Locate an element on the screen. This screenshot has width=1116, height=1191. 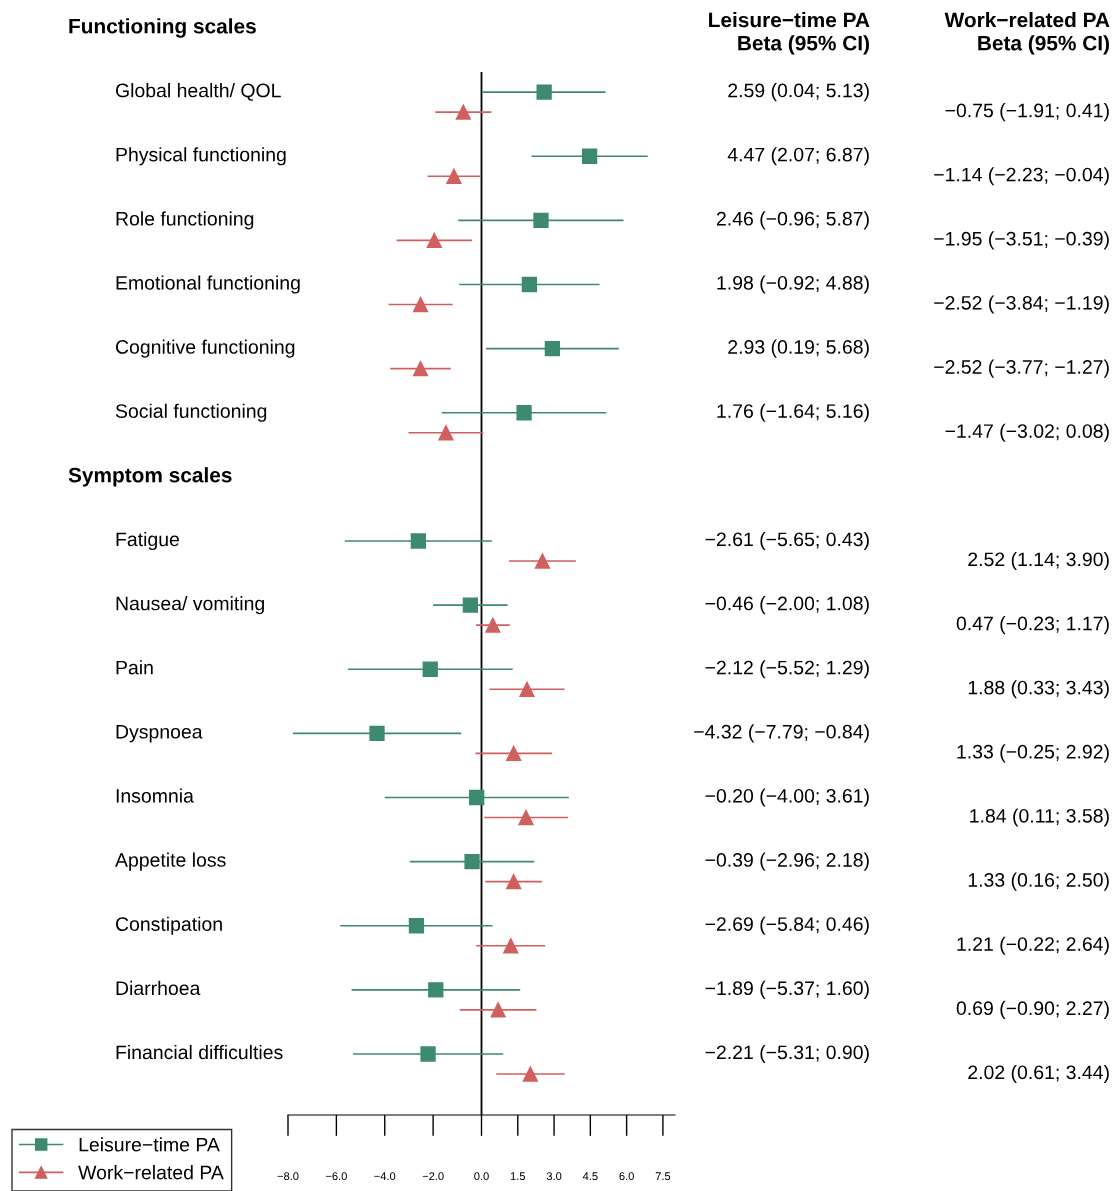
data-label: −2.21 (−5.31; 0.90) is located at coordinates (787, 1054).